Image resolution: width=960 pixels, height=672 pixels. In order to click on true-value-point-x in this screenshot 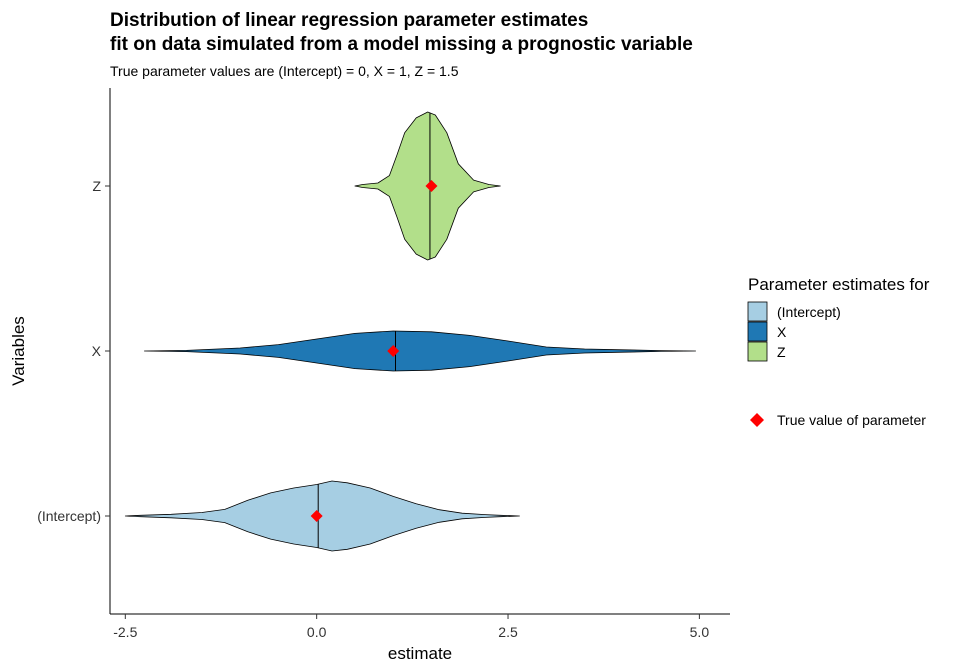, I will do `click(393, 351)`.